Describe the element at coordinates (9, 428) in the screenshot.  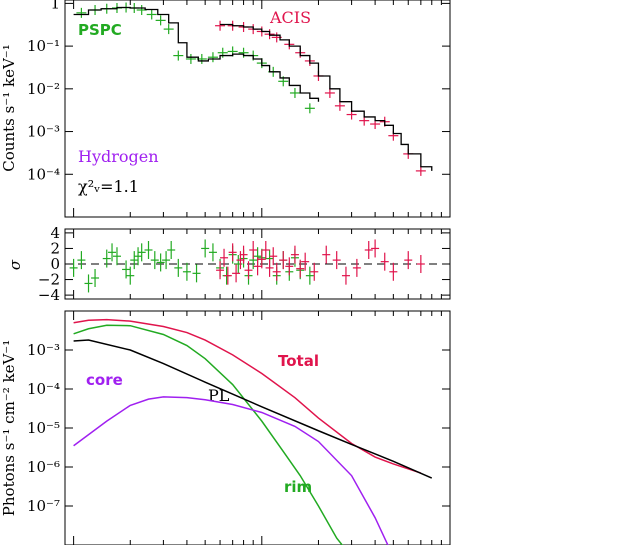
I see `model-y-axis-label: Photons s⁻¹ cm⁻² keV⁻¹` at that location.